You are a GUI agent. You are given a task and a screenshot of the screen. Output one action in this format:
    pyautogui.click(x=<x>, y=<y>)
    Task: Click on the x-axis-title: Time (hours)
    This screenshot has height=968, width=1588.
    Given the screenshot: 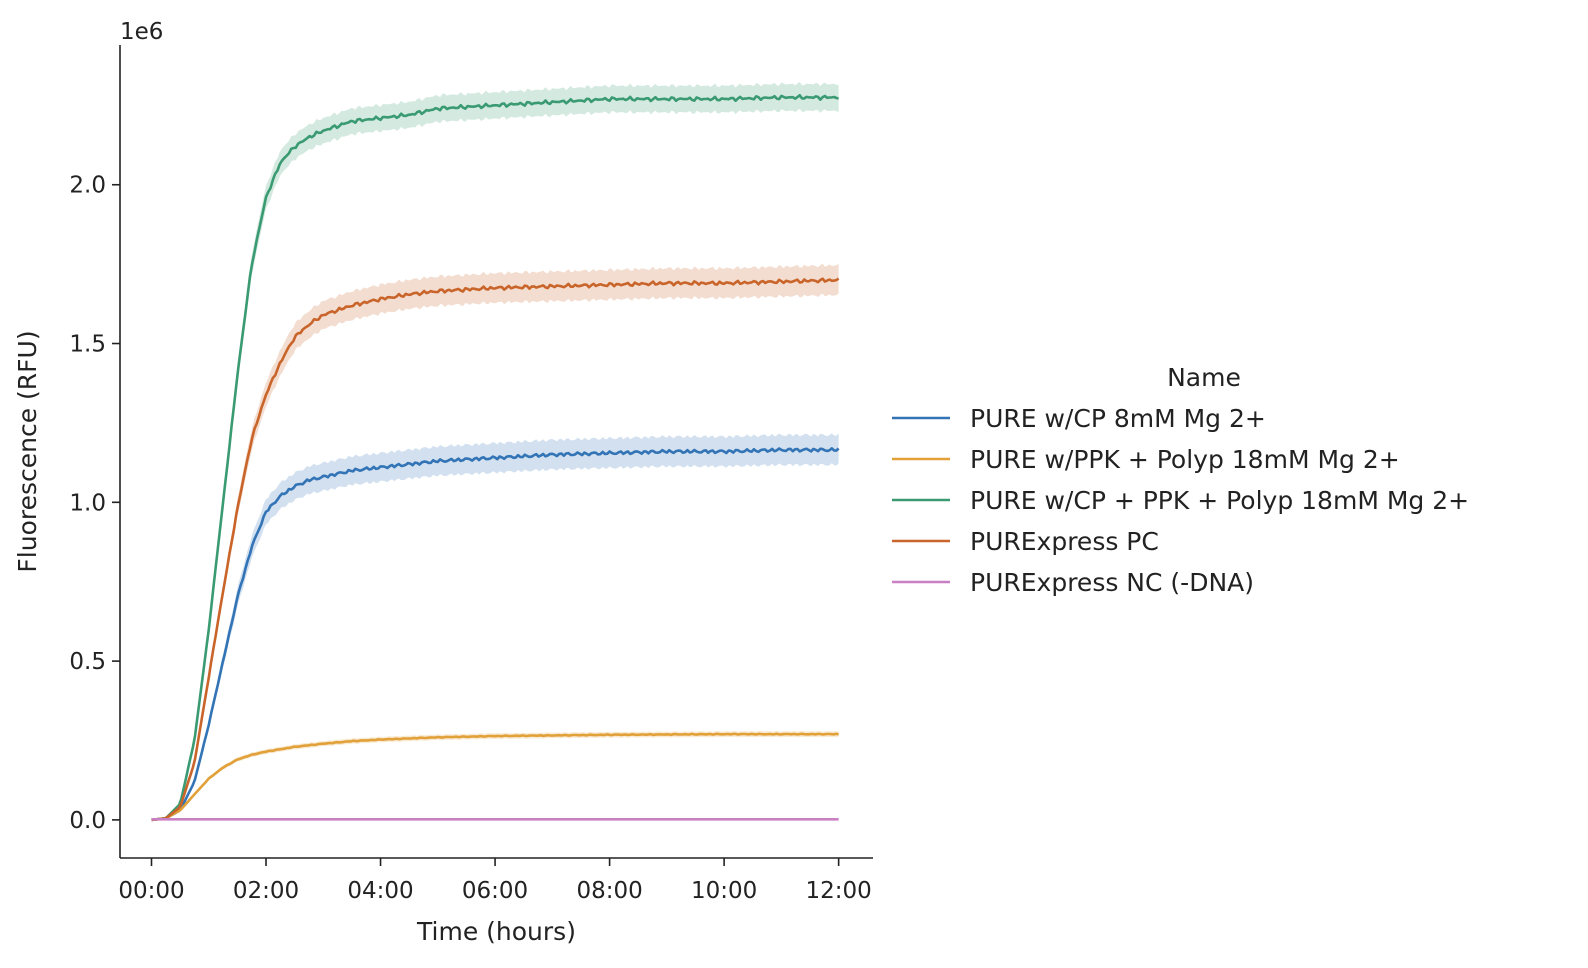 What is the action you would take?
    pyautogui.click(x=496, y=931)
    